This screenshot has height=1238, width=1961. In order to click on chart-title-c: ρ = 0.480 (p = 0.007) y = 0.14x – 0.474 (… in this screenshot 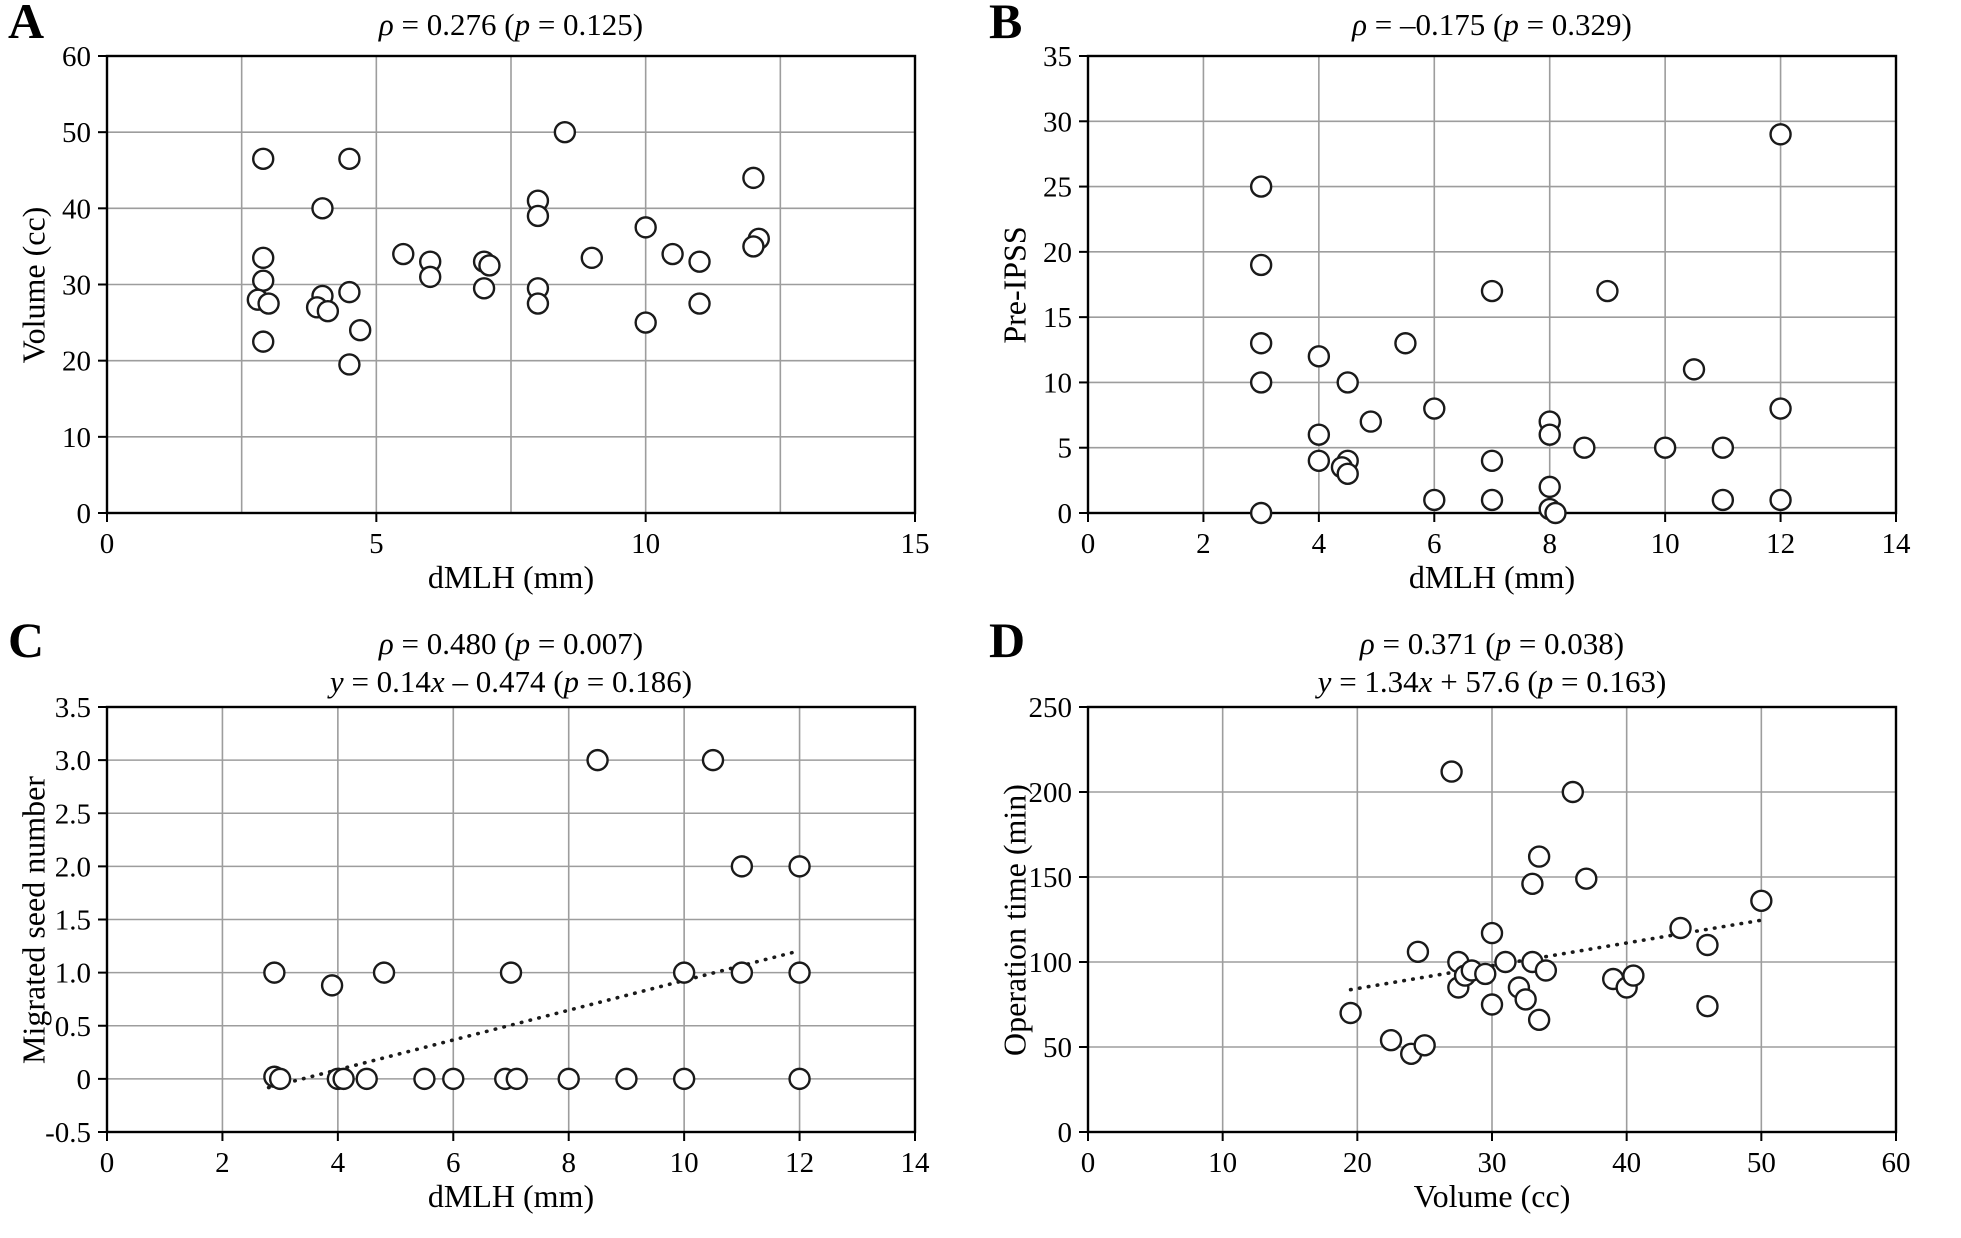, I will do `click(511, 662)`.